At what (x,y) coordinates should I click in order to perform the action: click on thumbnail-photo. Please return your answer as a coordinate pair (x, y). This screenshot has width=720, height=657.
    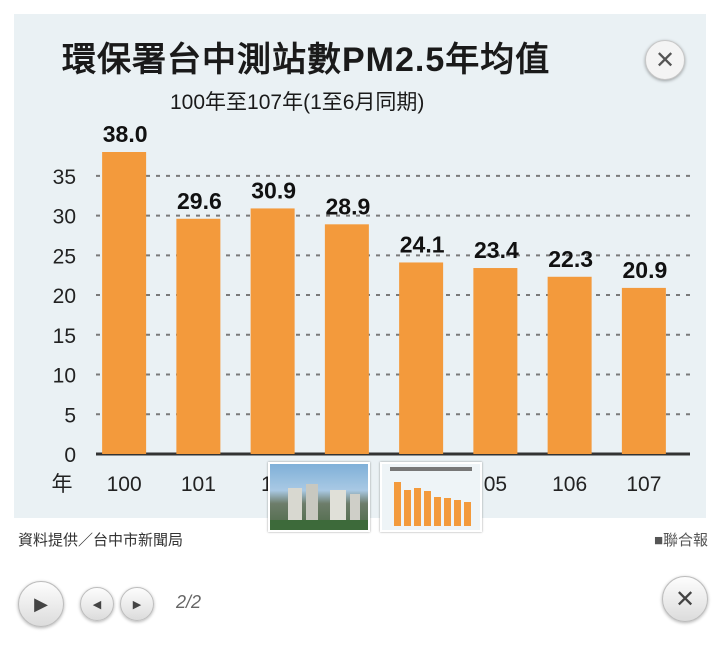
    Looking at the image, I should click on (319, 497).